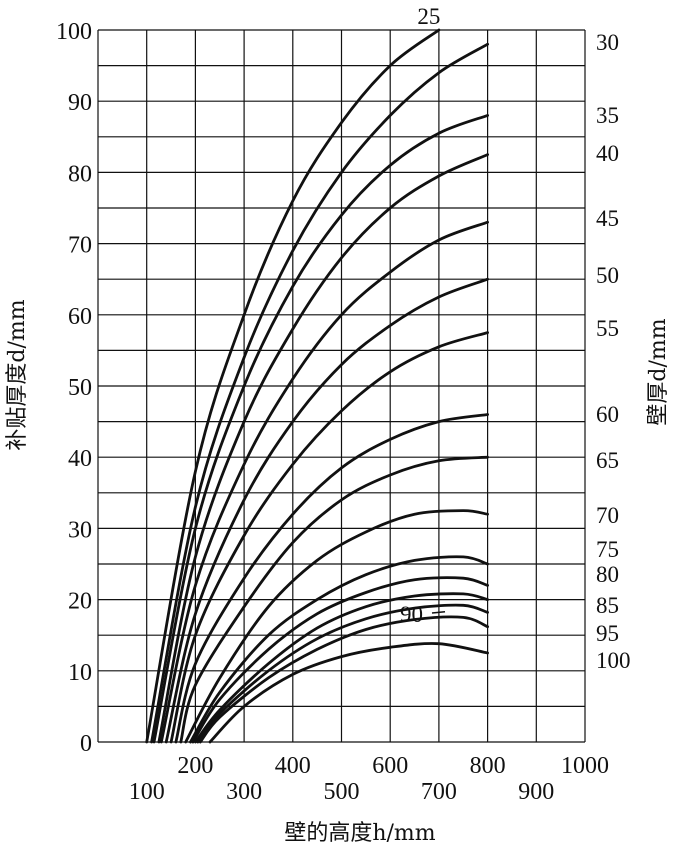  Describe the element at coordinates (74, 32) in the screenshot. I see `y-tick-label: 100` at that location.